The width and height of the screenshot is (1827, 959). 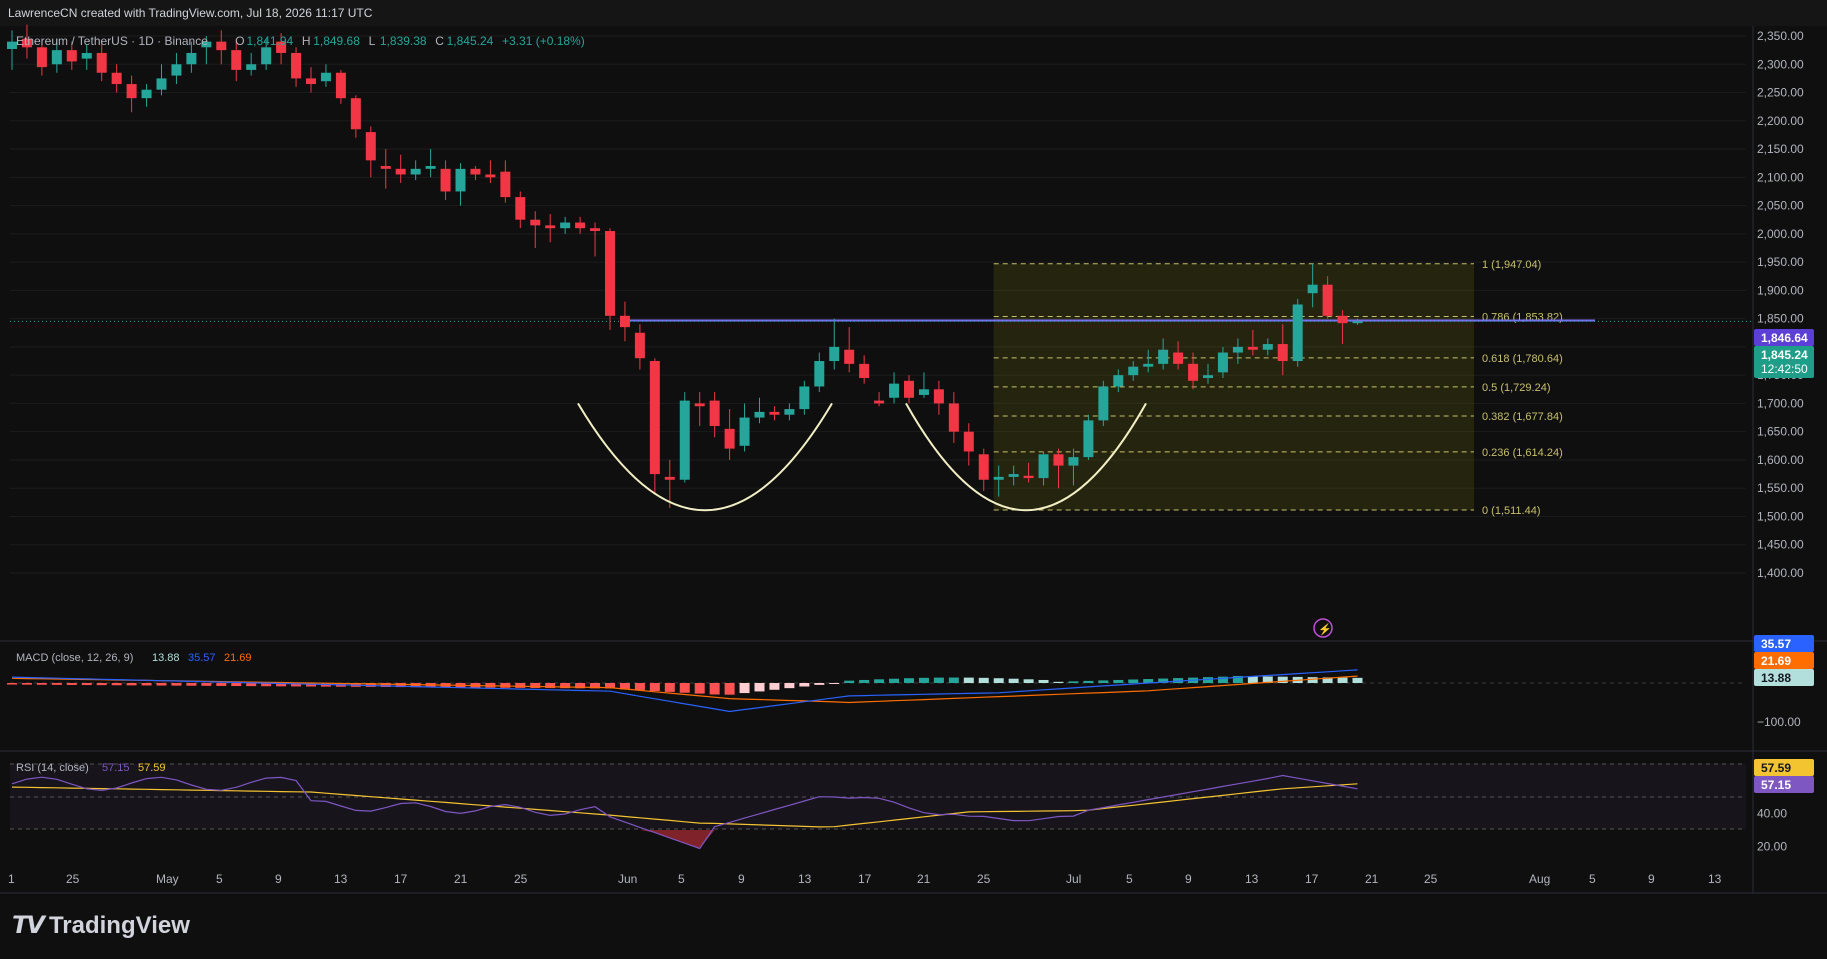 What do you see at coordinates (28, 925) in the screenshot?
I see `tv-logo-icon: 𝙏𝙑` at bounding box center [28, 925].